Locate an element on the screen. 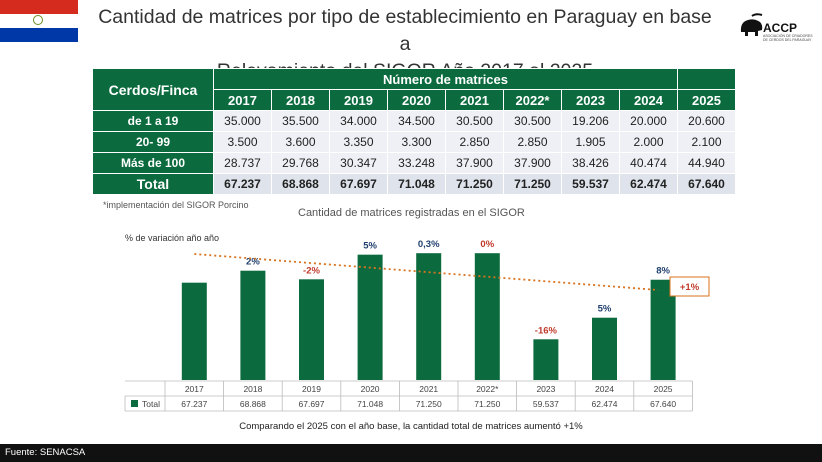  paraguay-flag is located at coordinates (39, 21).